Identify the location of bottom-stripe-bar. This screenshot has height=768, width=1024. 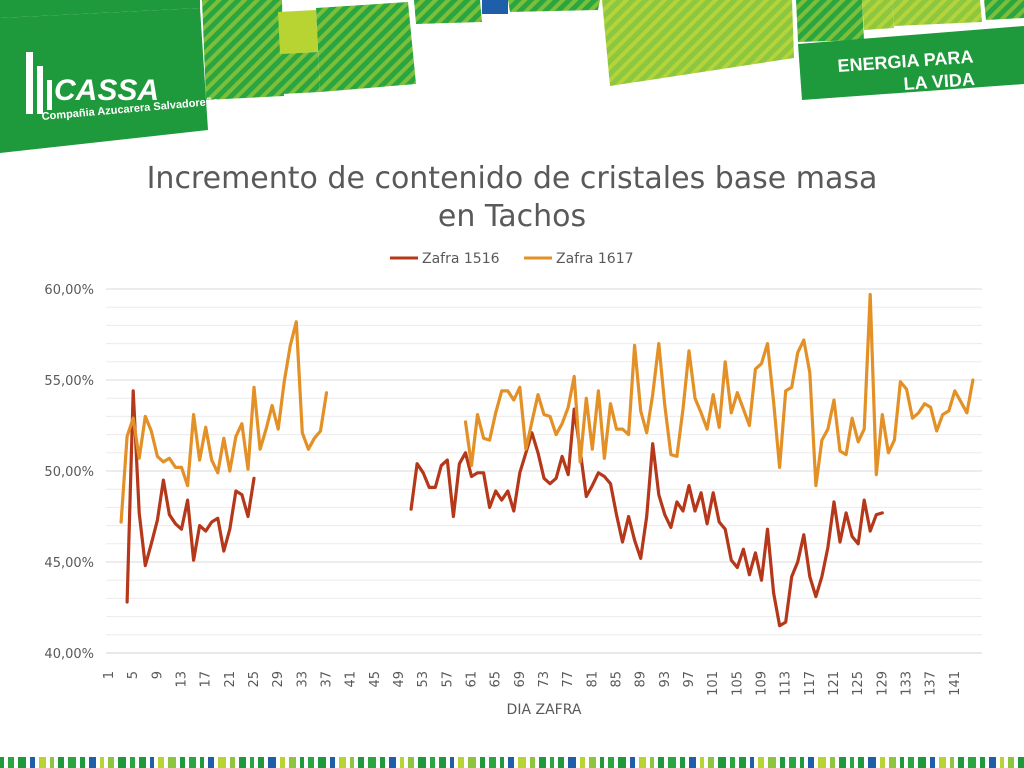
(512, 762).